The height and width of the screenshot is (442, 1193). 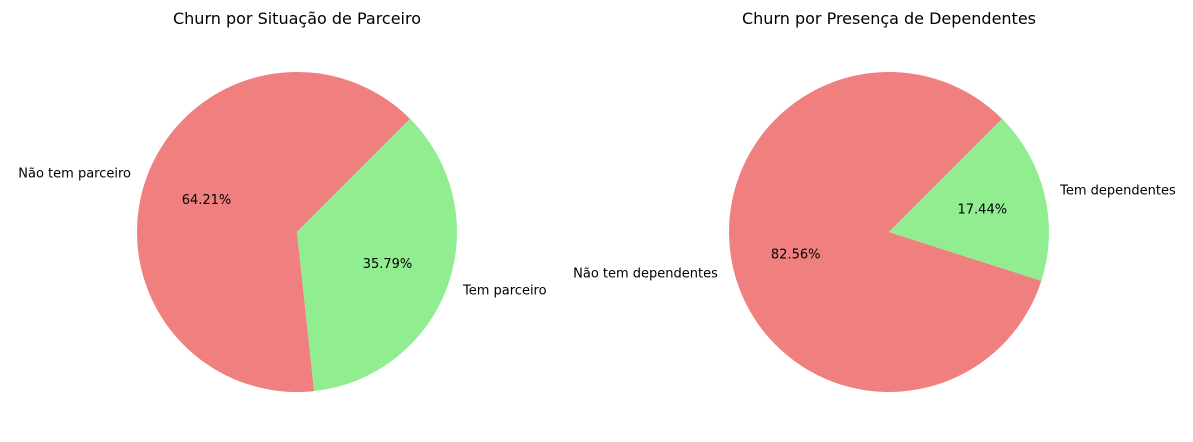 I want to click on slice-label-no-dependents: Não tem dependentes, so click(x=645, y=273).